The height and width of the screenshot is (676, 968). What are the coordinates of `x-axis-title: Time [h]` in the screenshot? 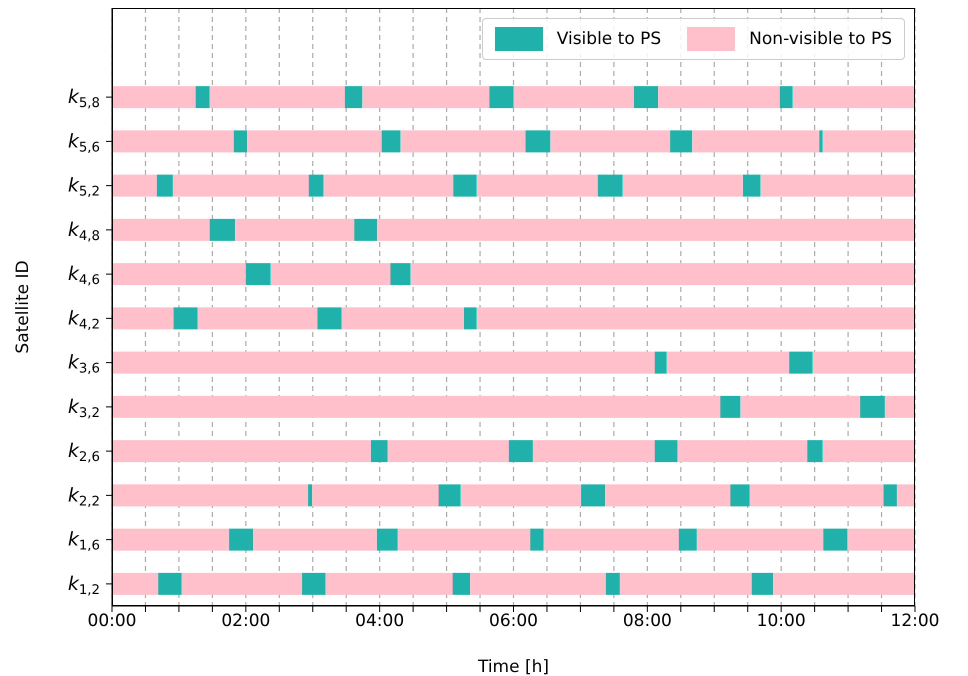 It's located at (513, 666).